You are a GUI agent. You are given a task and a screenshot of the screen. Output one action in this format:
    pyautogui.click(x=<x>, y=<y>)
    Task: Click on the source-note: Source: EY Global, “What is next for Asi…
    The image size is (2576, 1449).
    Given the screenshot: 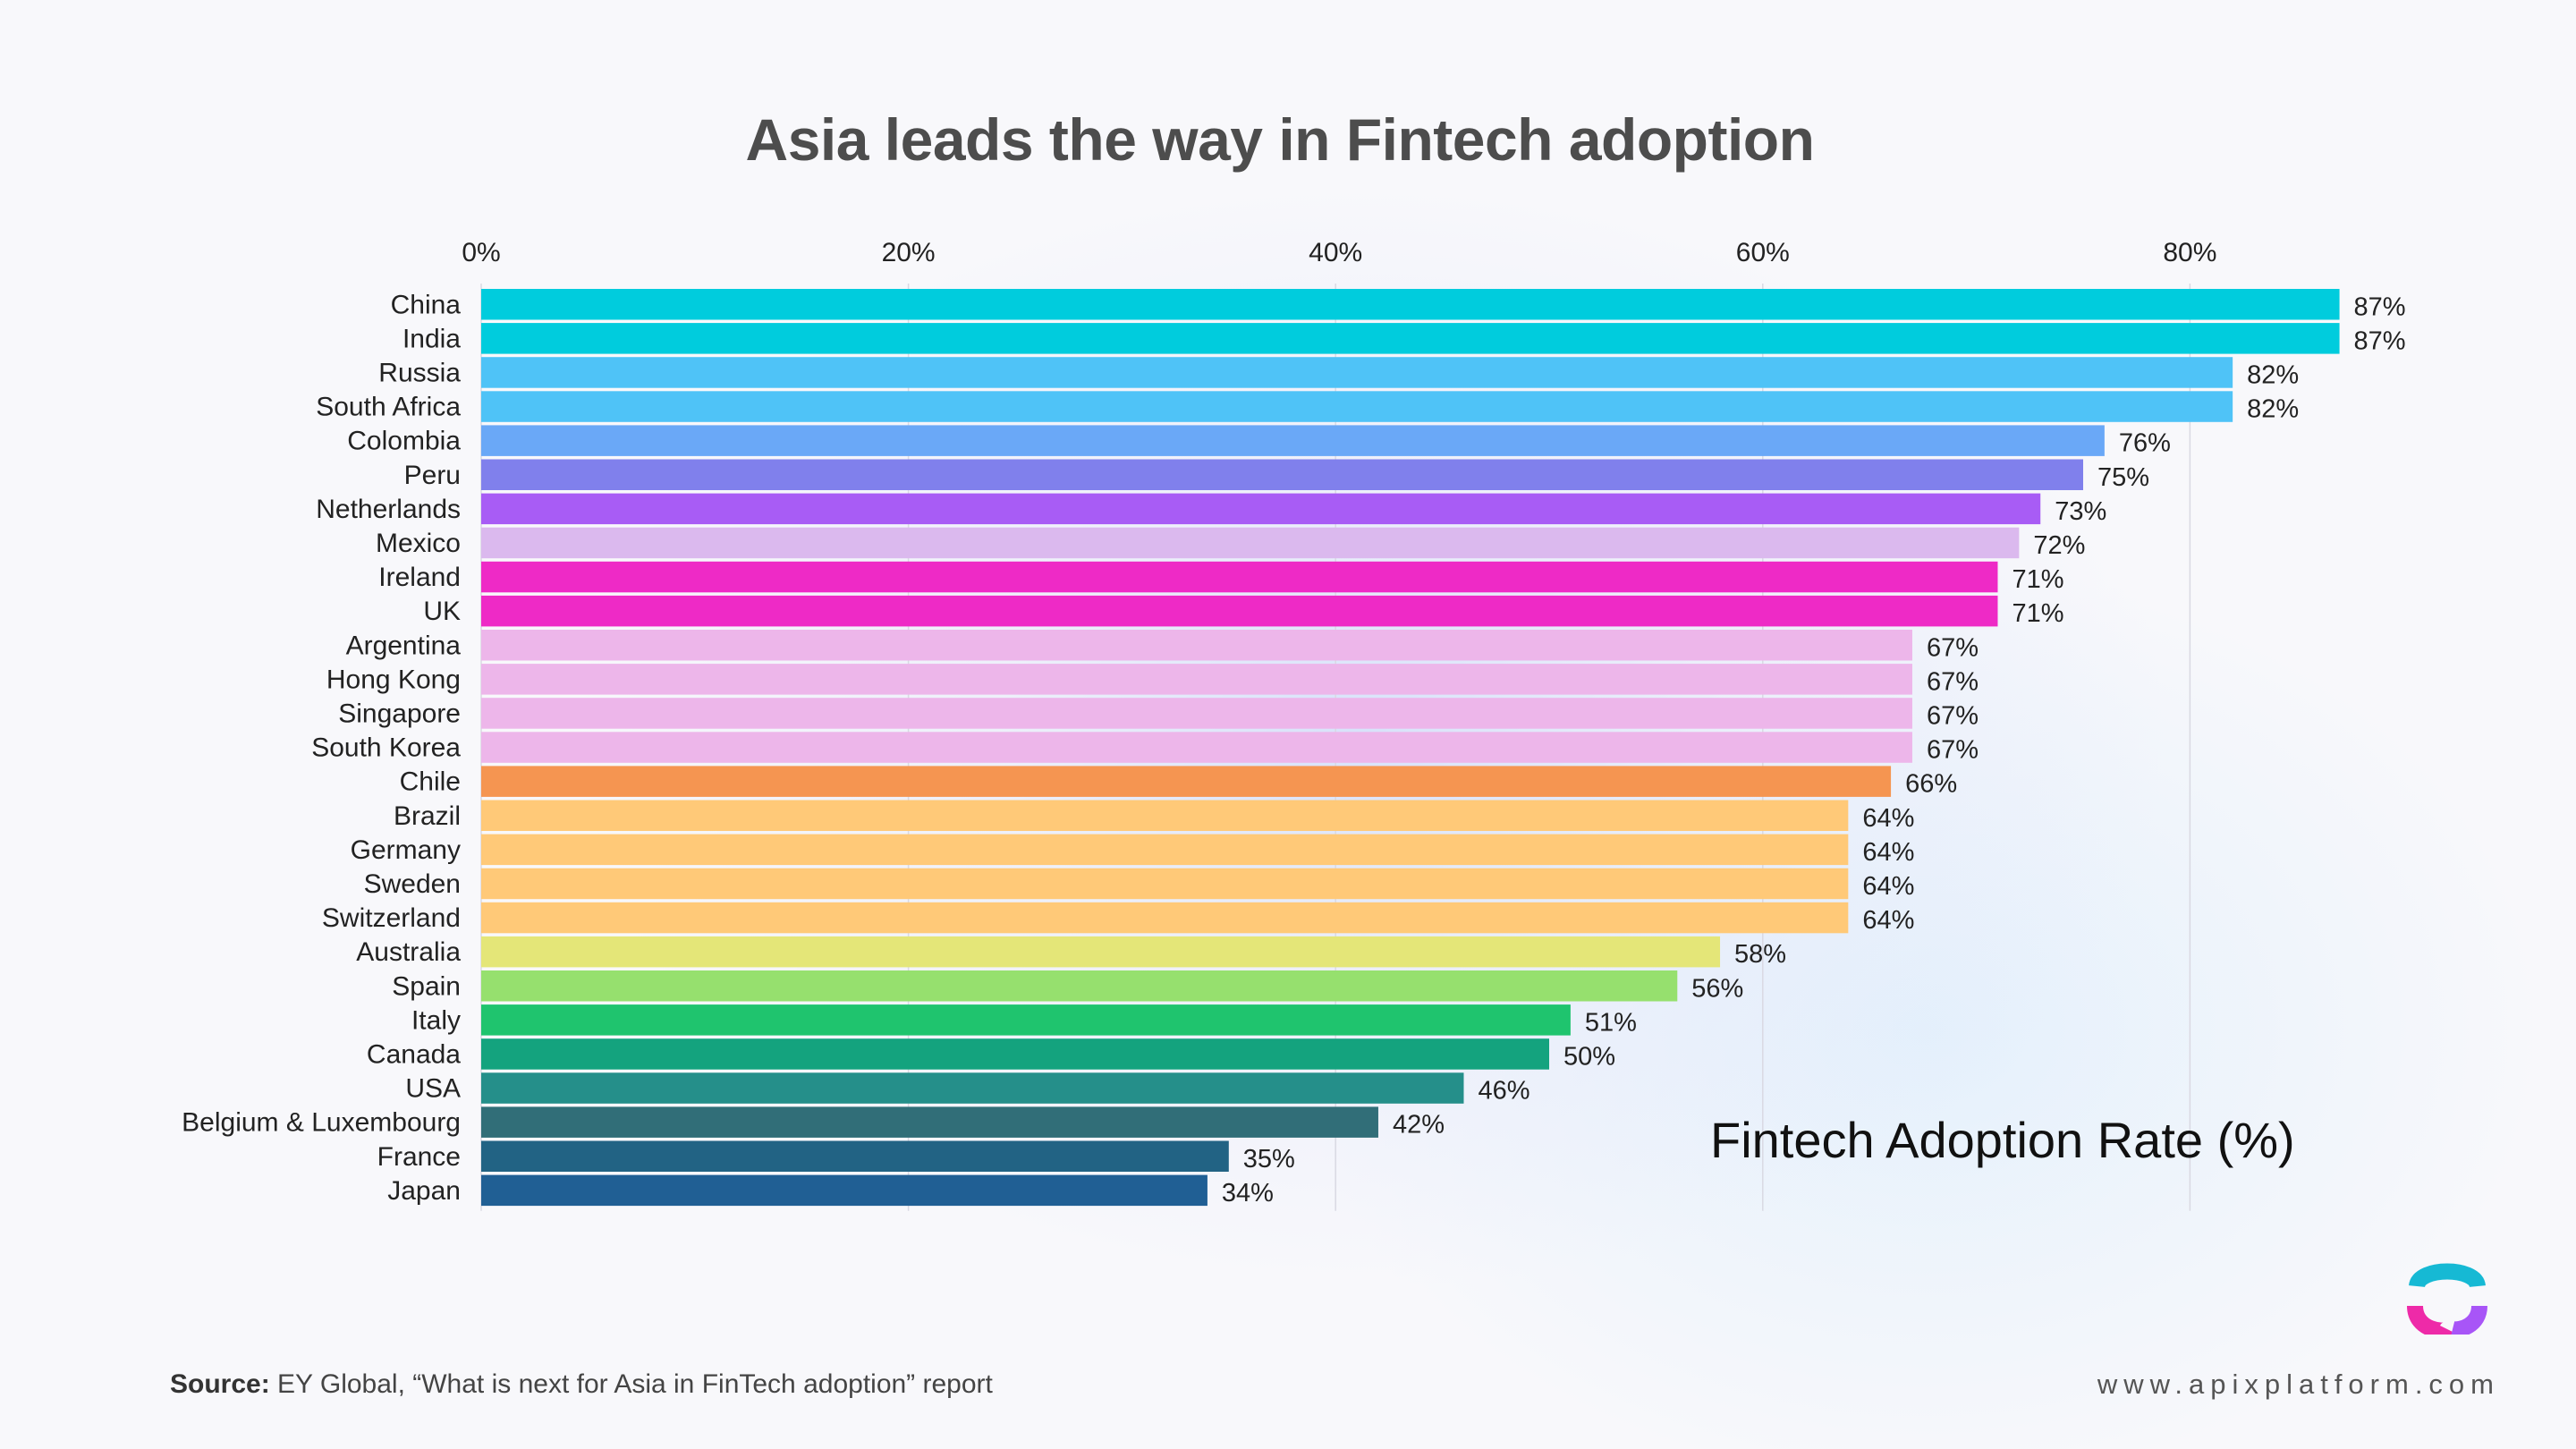 What is the action you would take?
    pyautogui.click(x=581, y=1384)
    